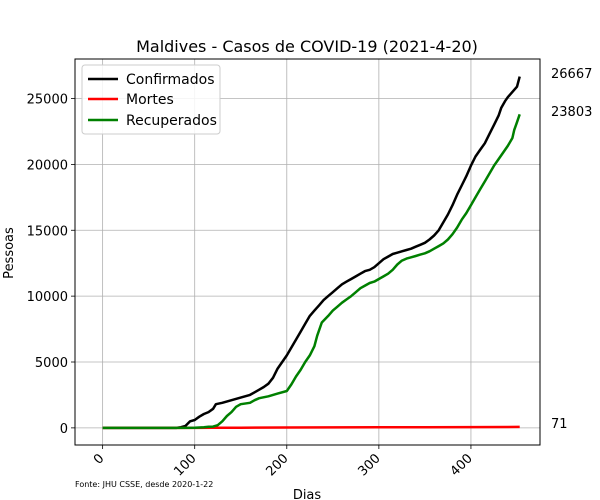 Image resolution: width=600 pixels, height=500 pixels. I want to click on legend-label-recuperados: Recuperados, so click(171, 121).